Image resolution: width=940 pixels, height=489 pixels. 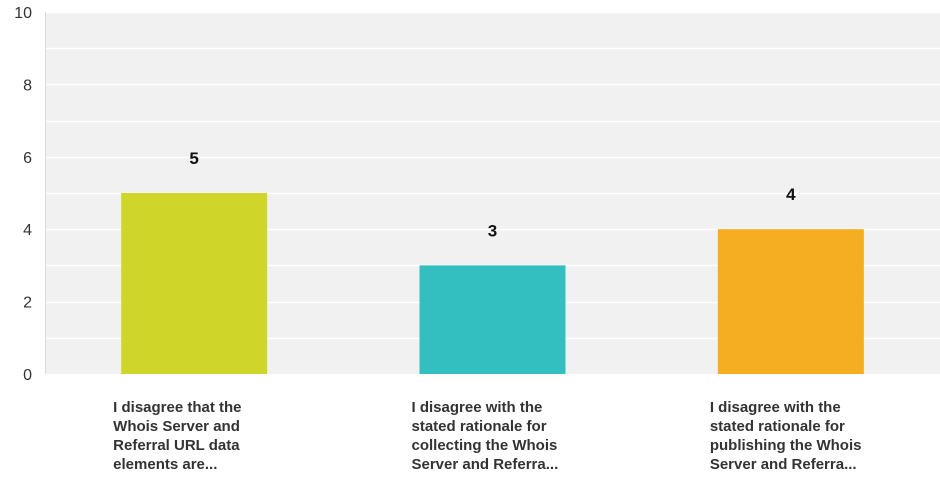 I want to click on y-tick-label: 4, so click(x=27, y=230).